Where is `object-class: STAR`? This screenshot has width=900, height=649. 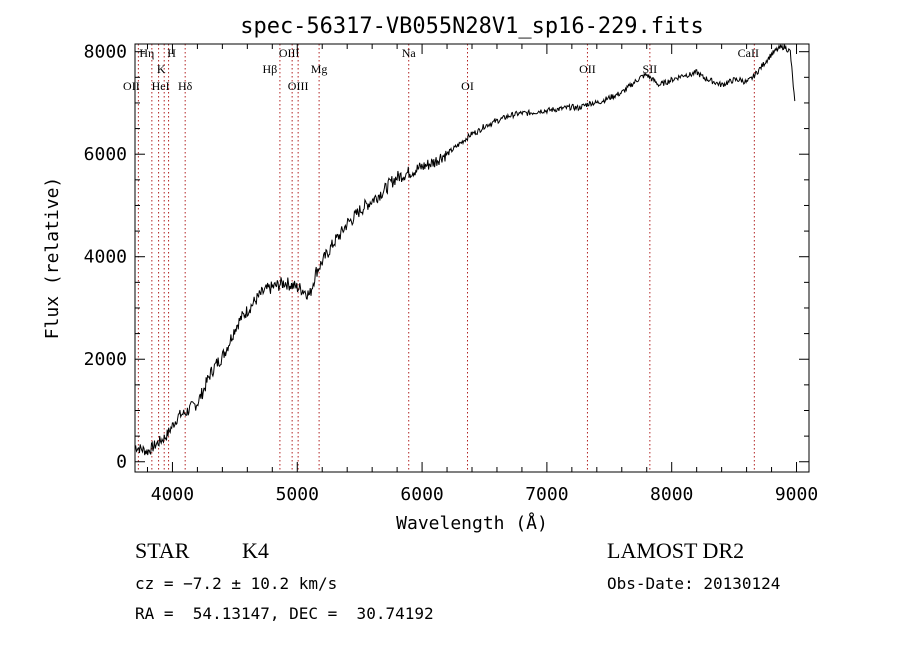 object-class: STAR is located at coordinates (162, 550).